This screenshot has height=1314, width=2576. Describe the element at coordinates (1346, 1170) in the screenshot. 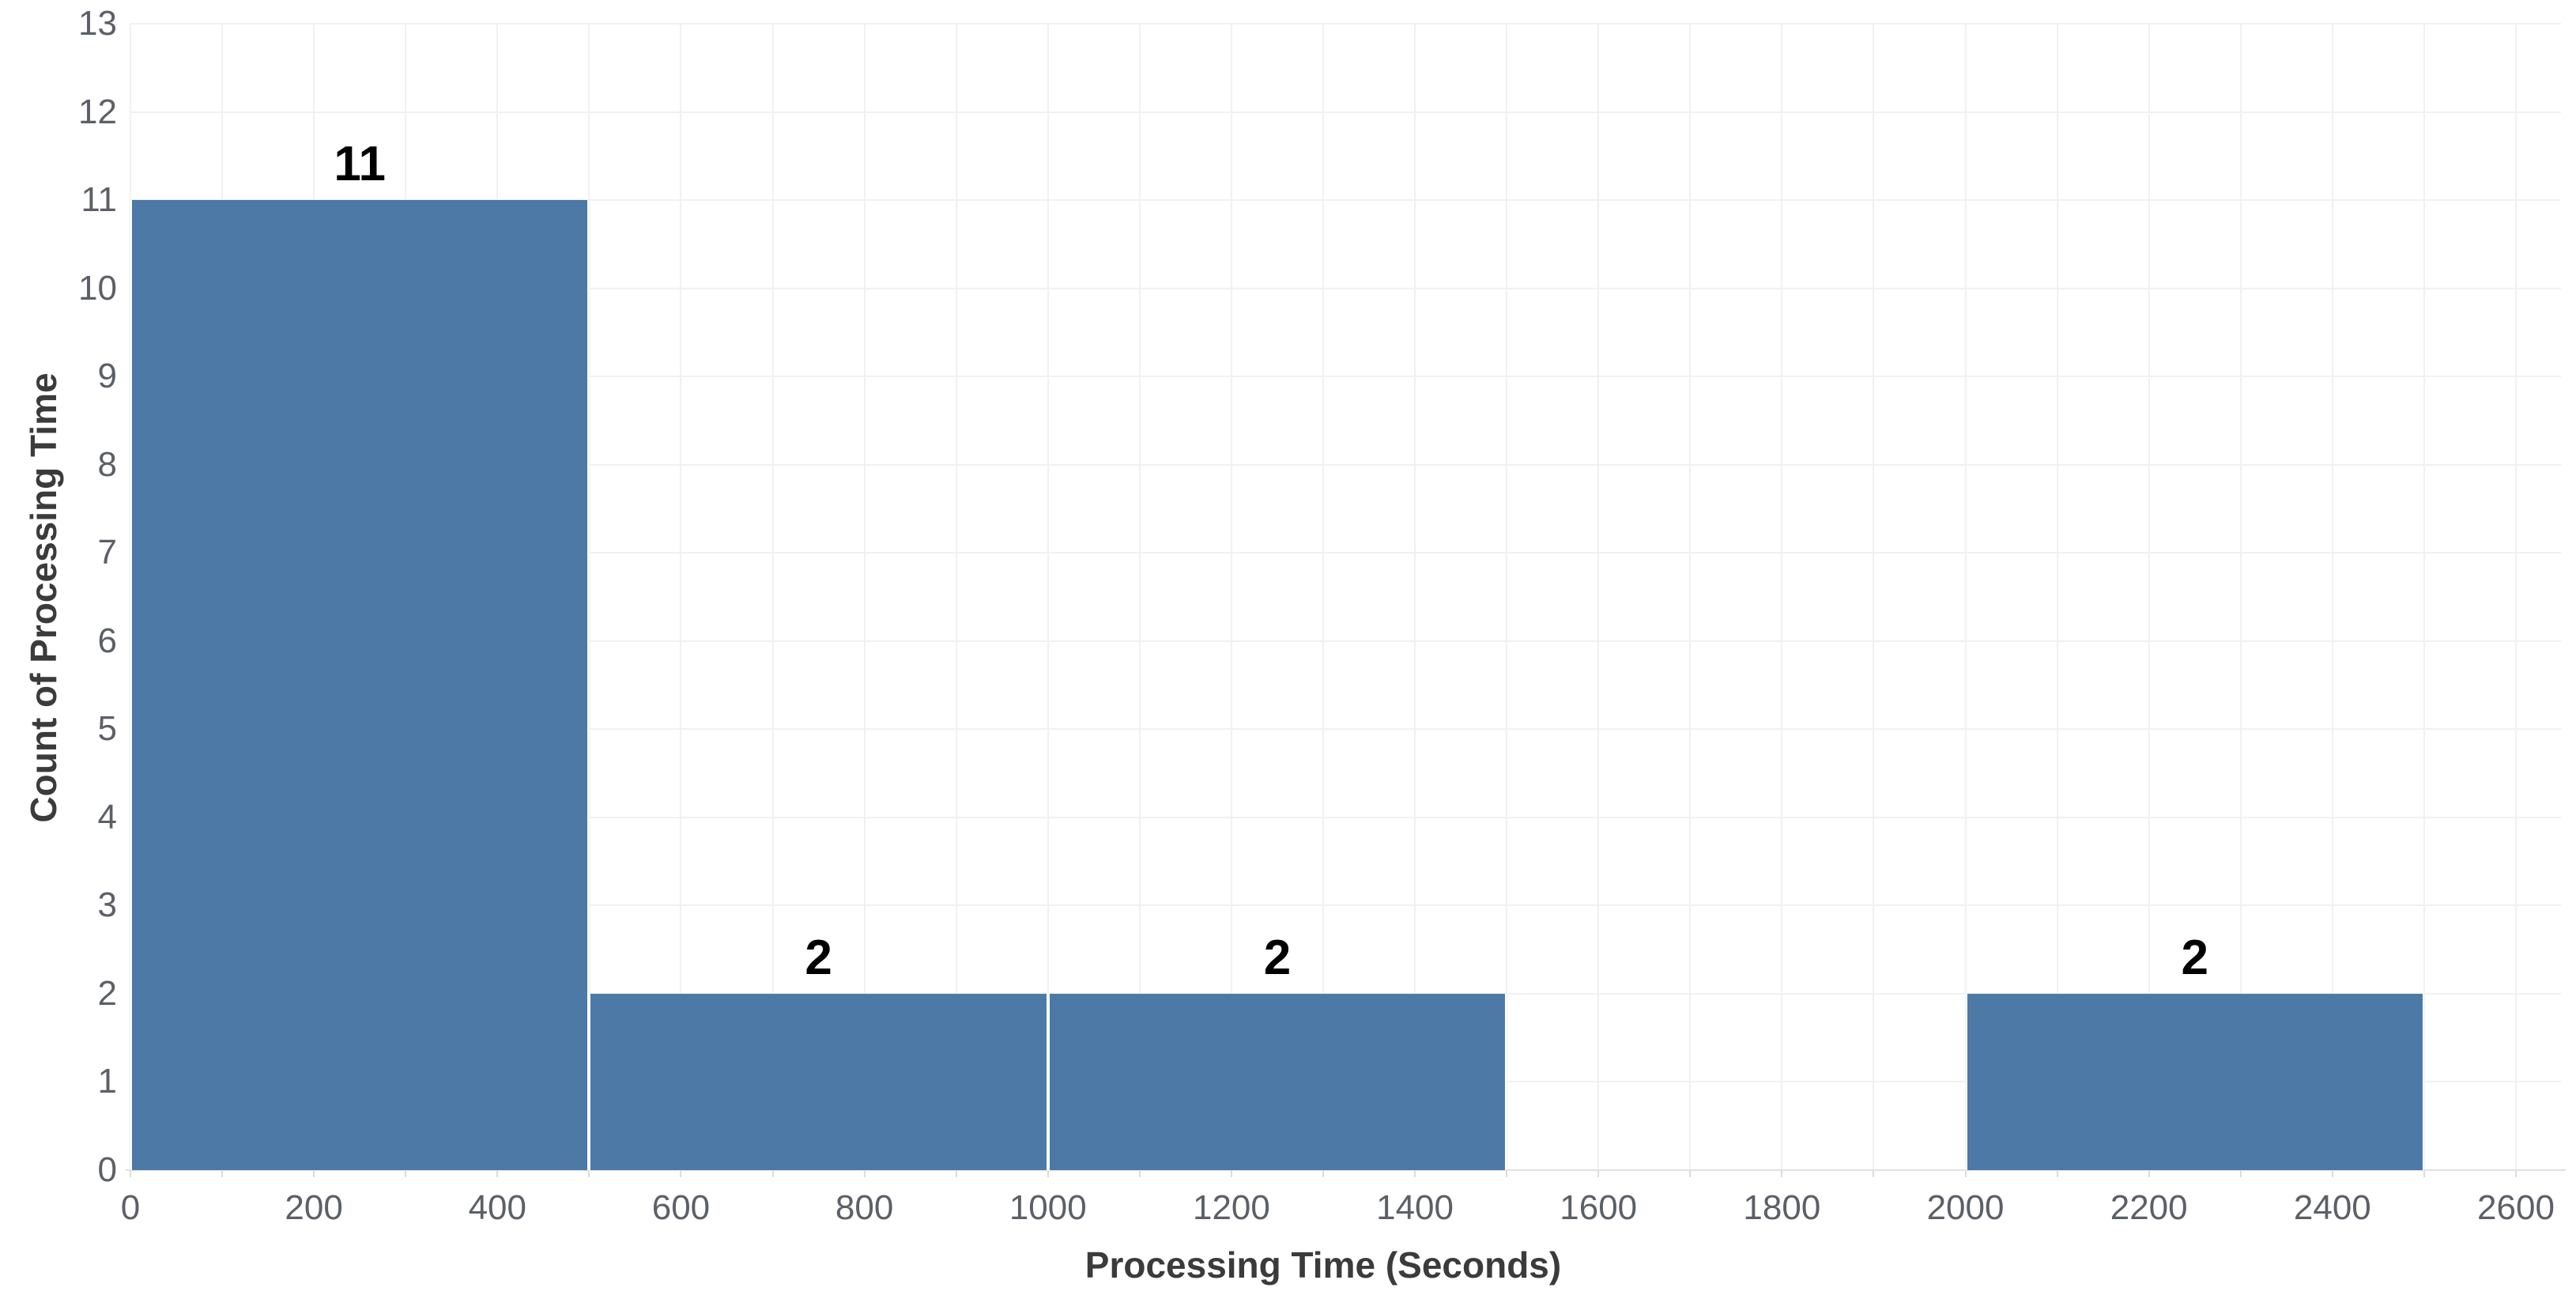

I see `x-axis-line` at that location.